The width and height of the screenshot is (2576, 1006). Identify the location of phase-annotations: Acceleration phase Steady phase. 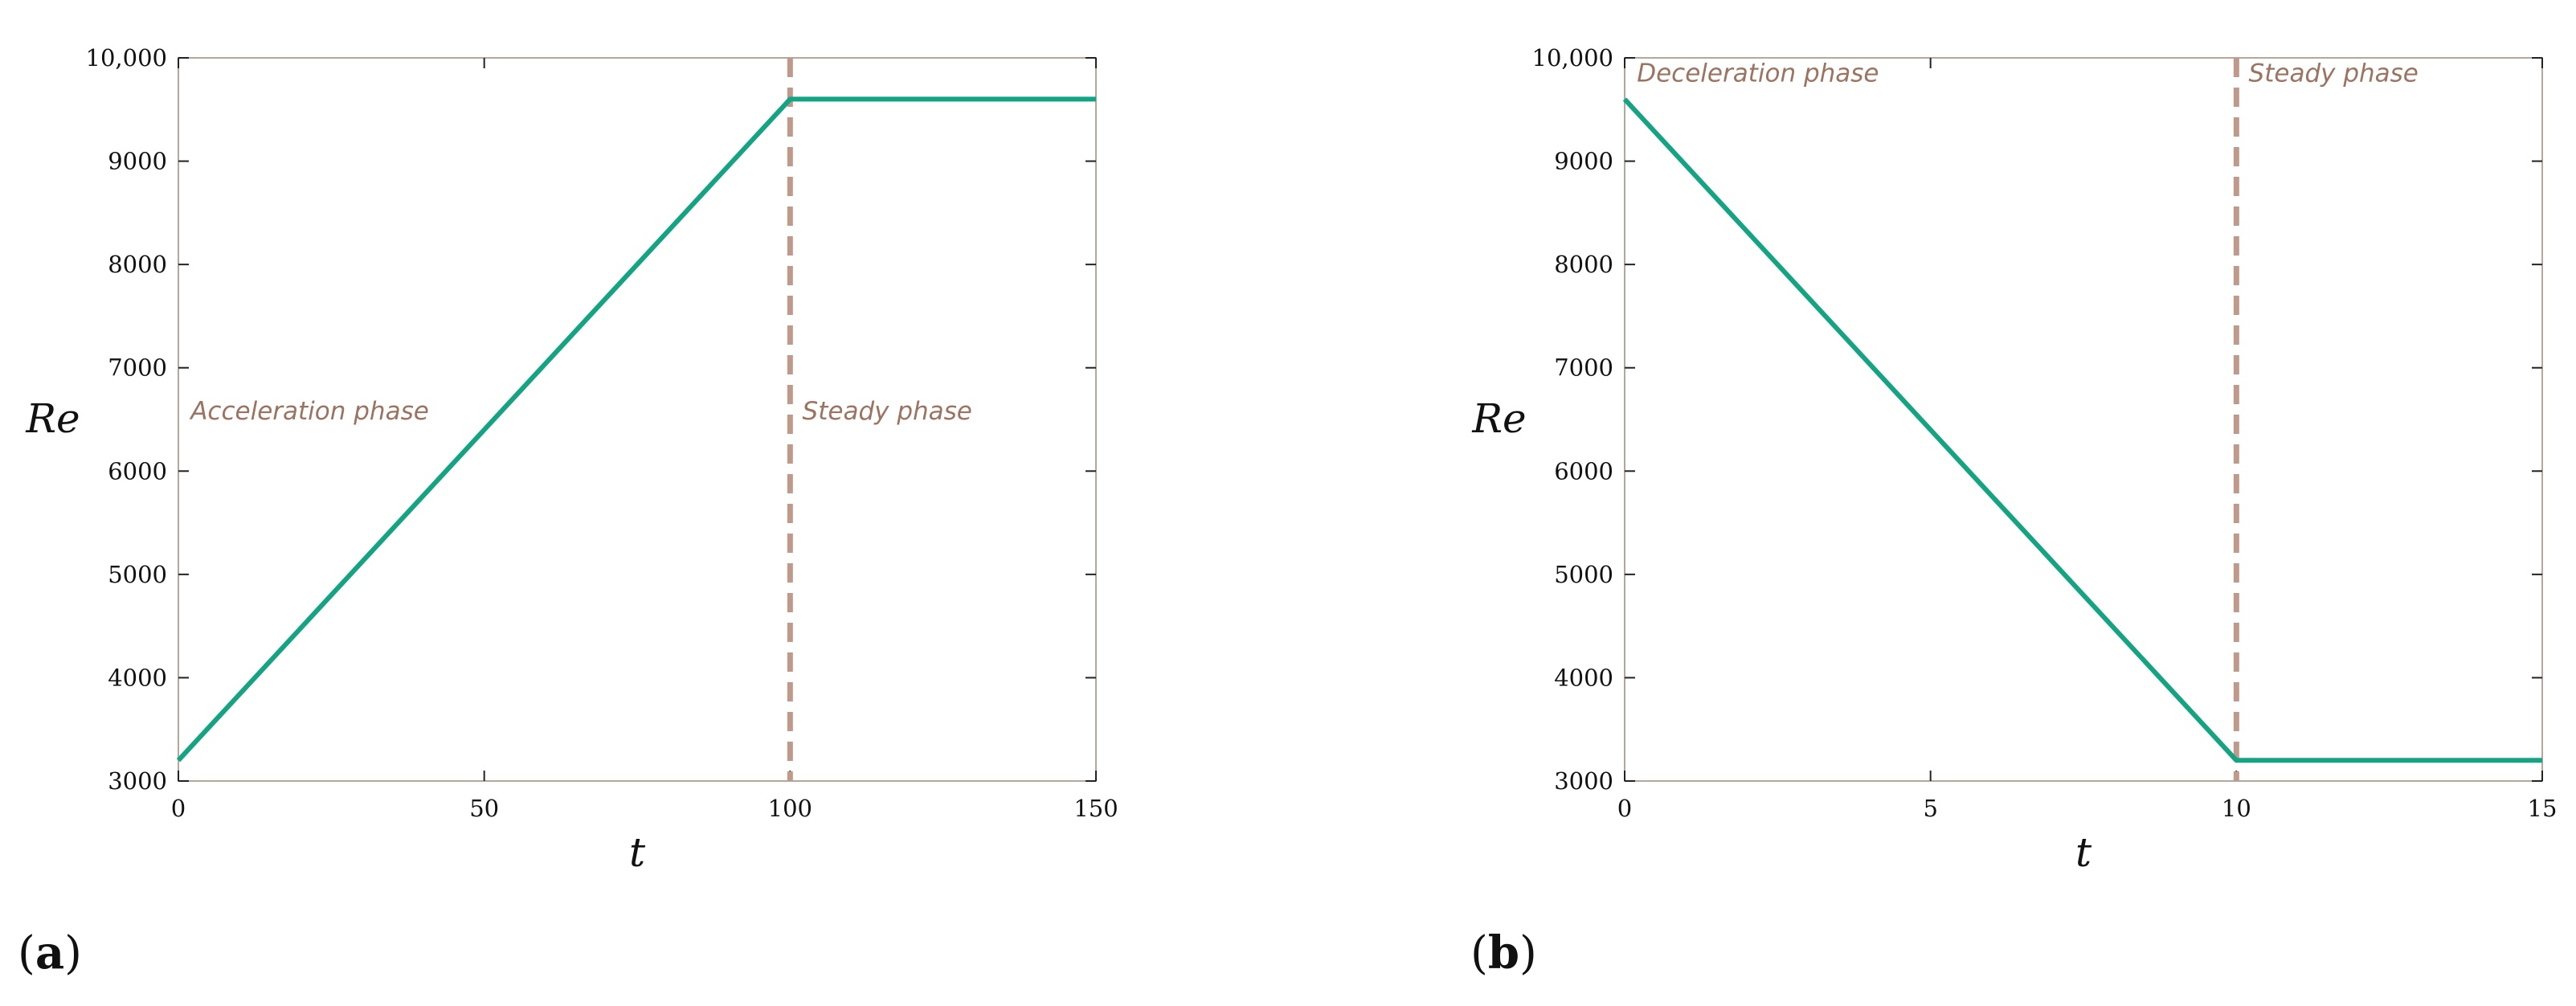
(580, 411).